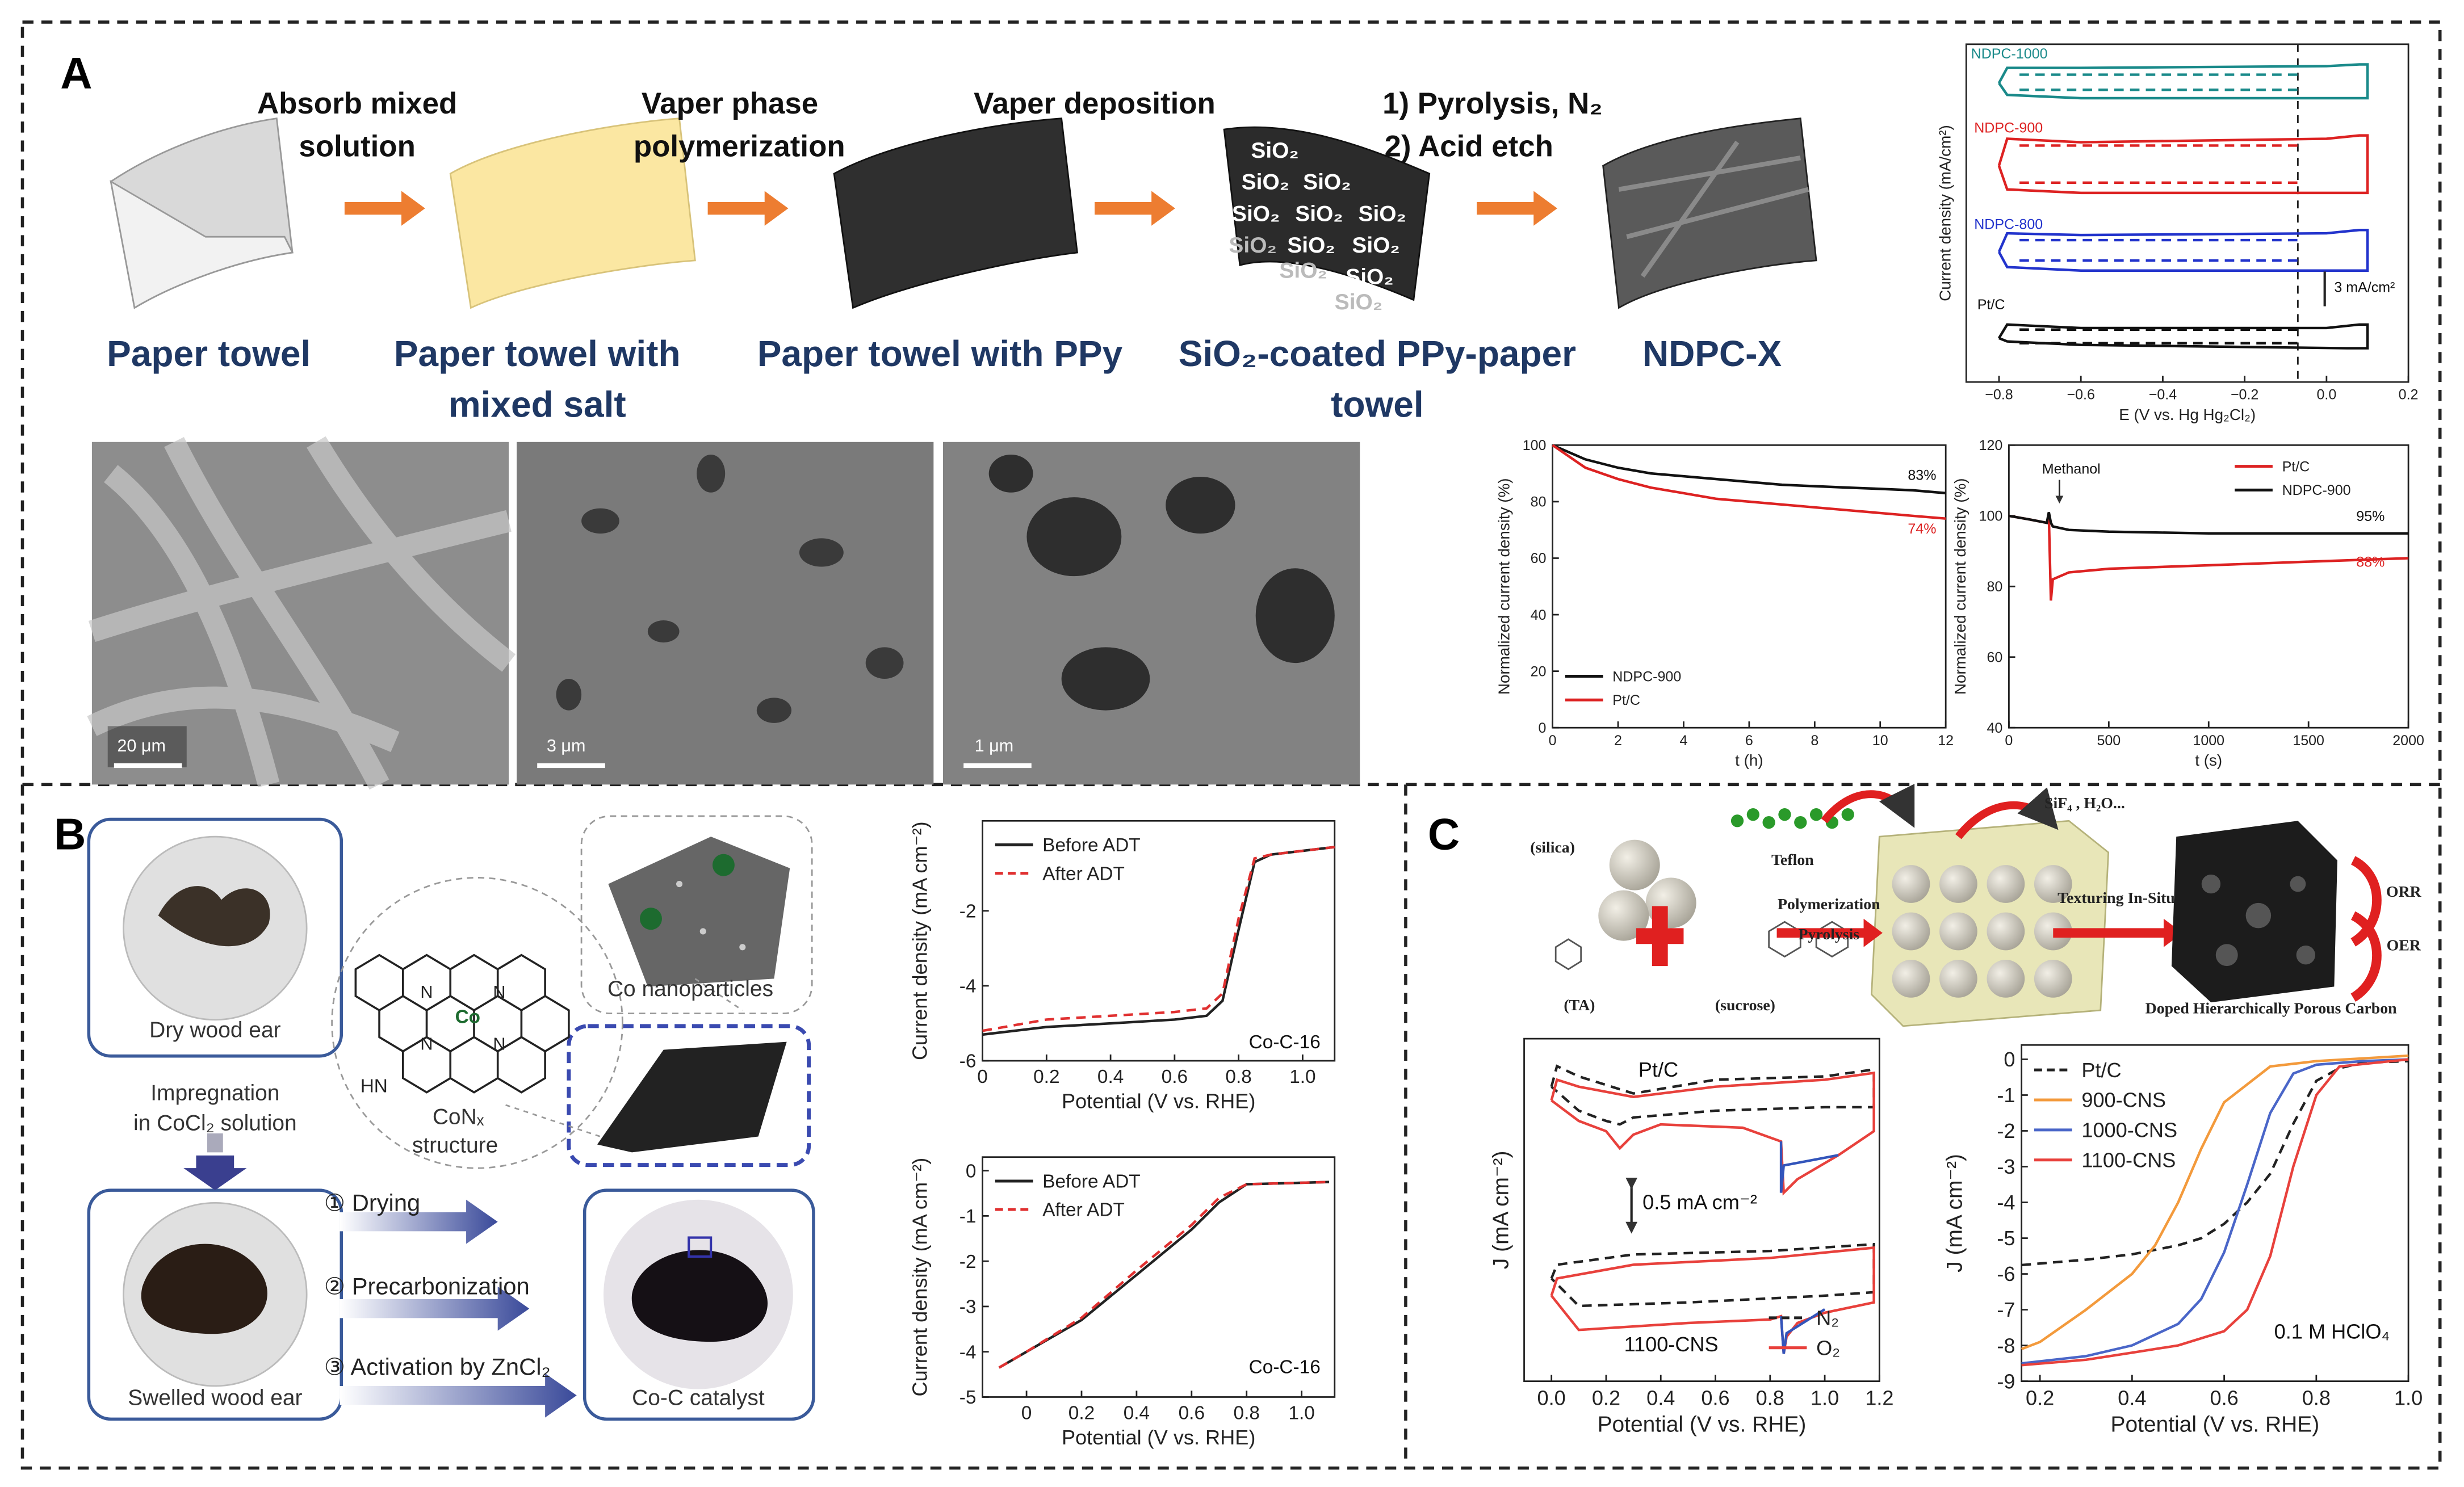 The image size is (2464, 1487). I want to click on y-tick-label: -5, so click(968, 1397).